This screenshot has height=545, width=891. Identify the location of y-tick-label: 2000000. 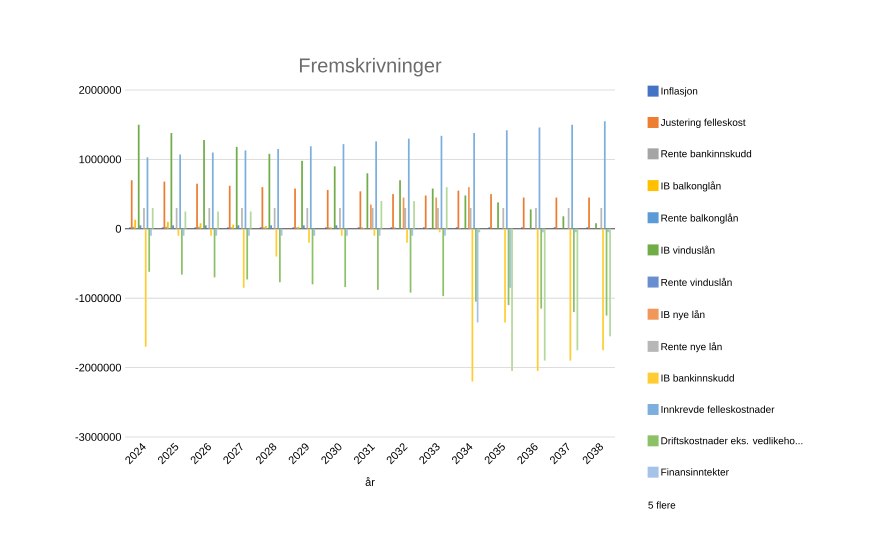
(100, 90).